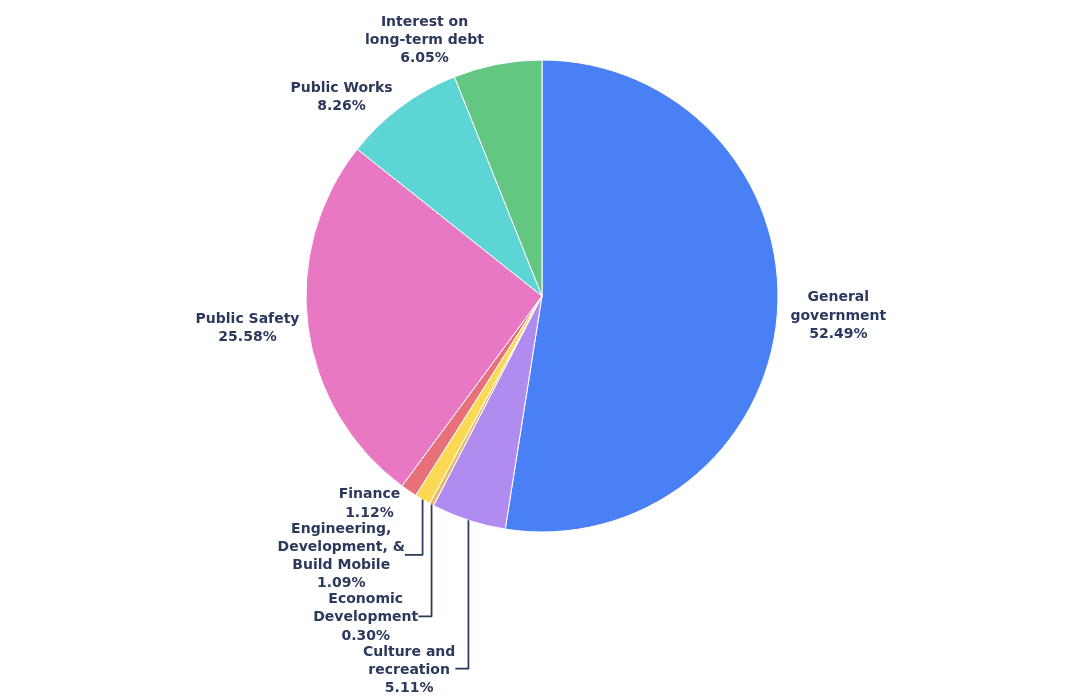 Image resolution: width=1083 pixels, height=700 pixels. Describe the element at coordinates (409, 686) in the screenshot. I see `data-label: 5.11%` at that location.